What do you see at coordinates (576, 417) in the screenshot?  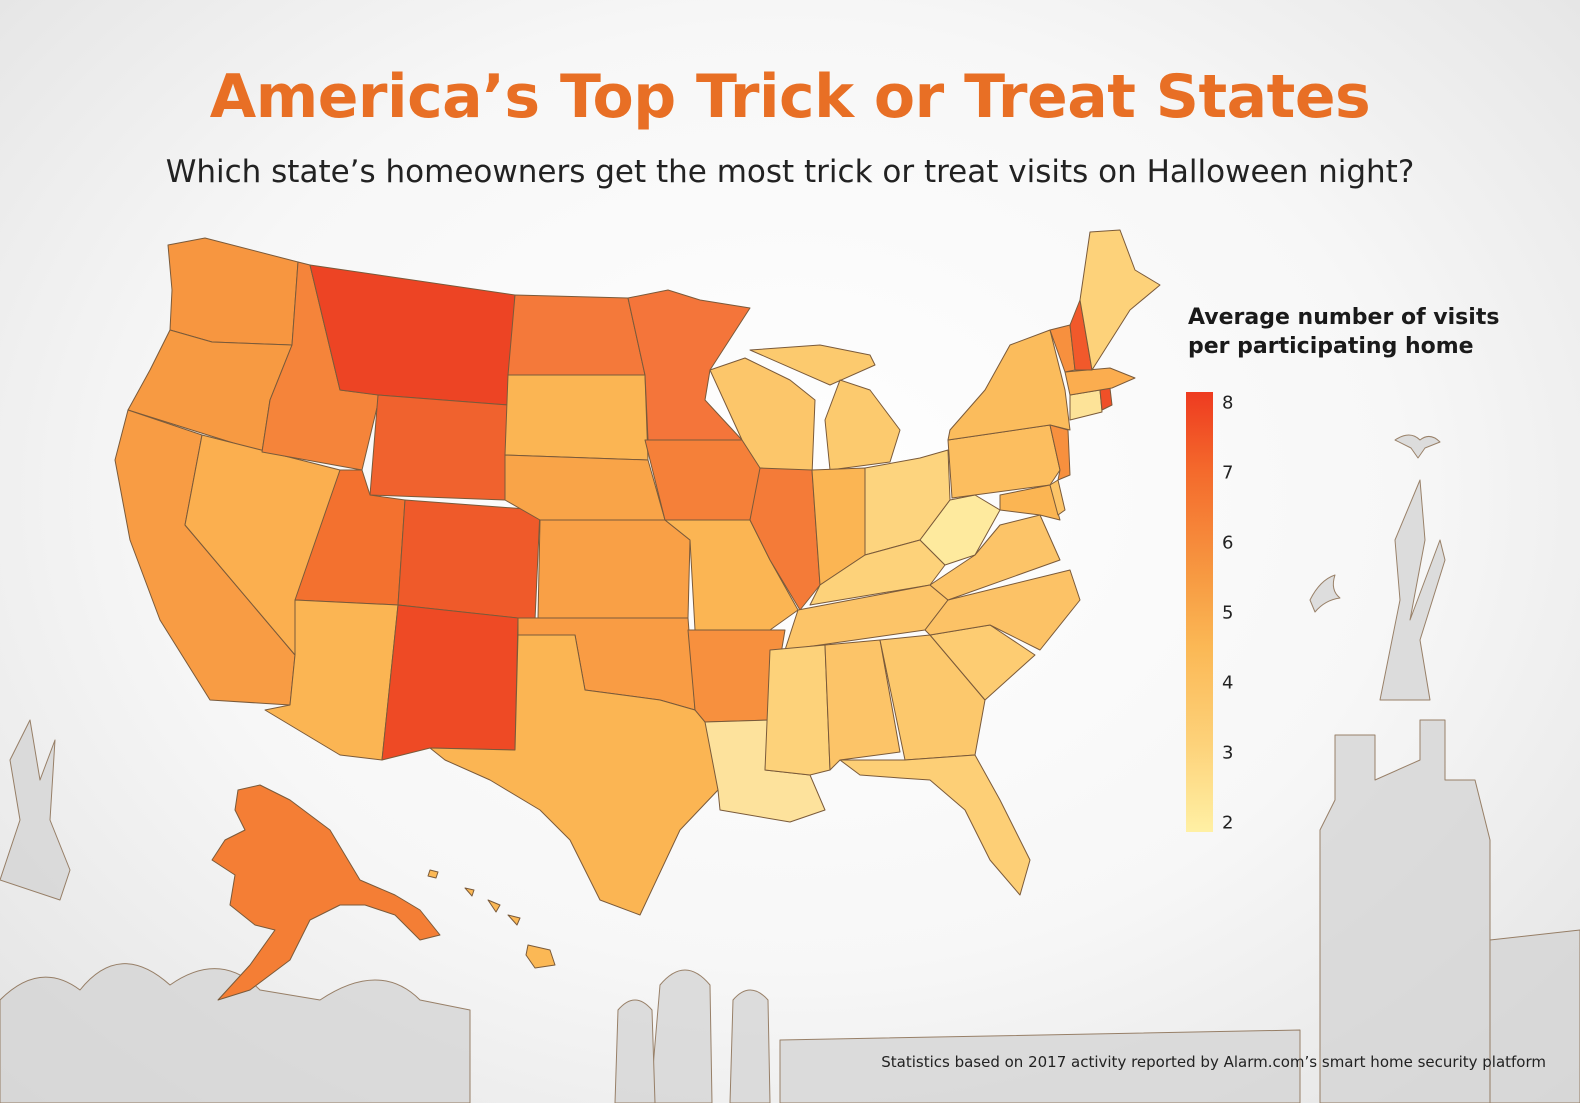 I see `state-south-dakota` at bounding box center [576, 417].